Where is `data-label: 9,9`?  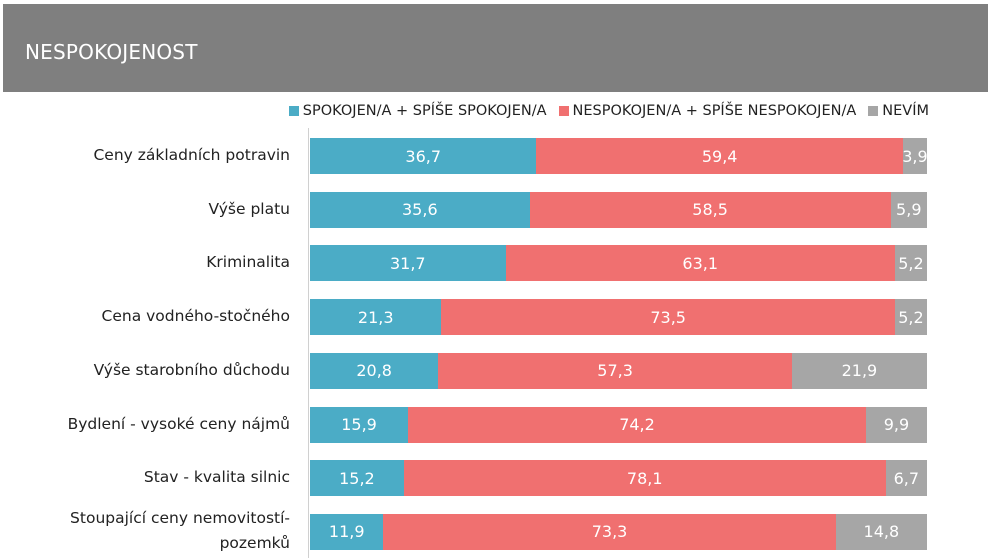
data-label: 9,9 is located at coordinates (896, 424).